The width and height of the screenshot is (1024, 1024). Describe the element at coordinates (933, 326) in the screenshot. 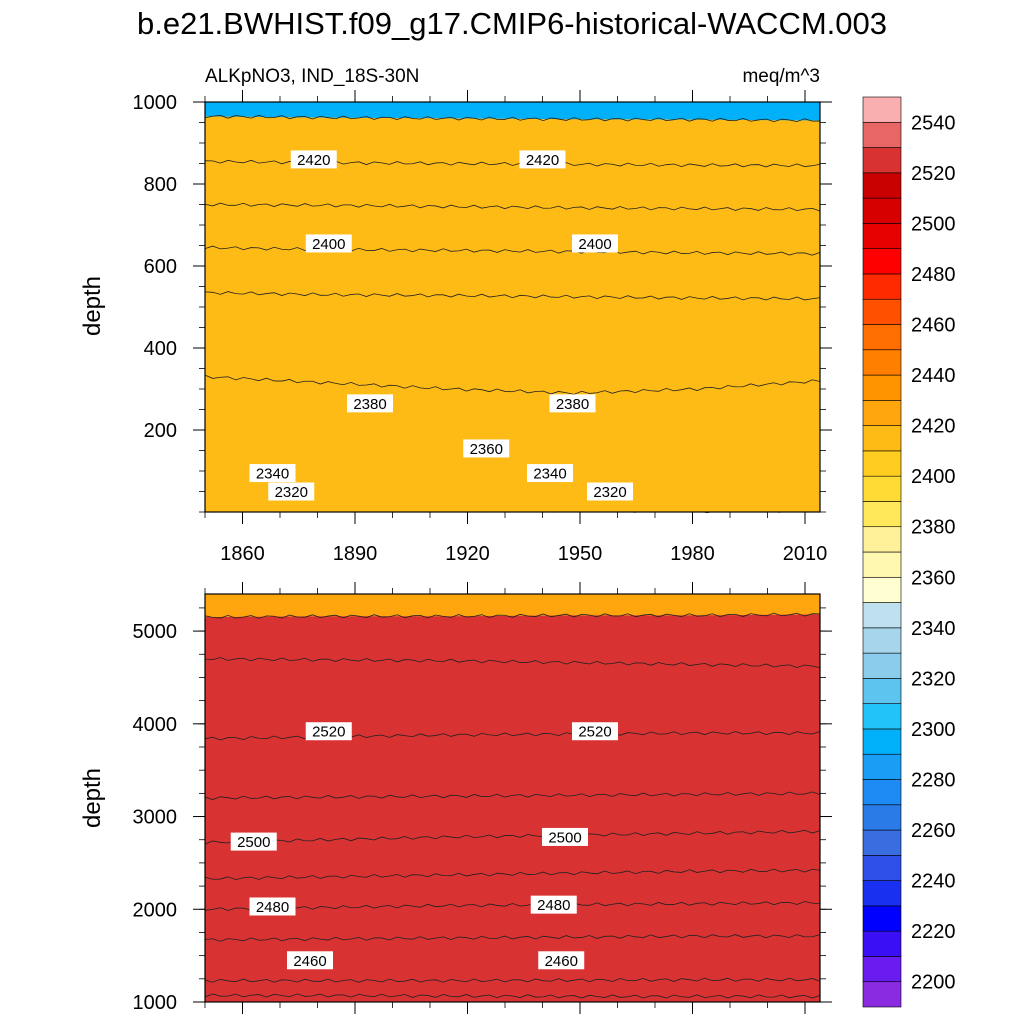

I see `colorbar-tick-label: 2460` at that location.